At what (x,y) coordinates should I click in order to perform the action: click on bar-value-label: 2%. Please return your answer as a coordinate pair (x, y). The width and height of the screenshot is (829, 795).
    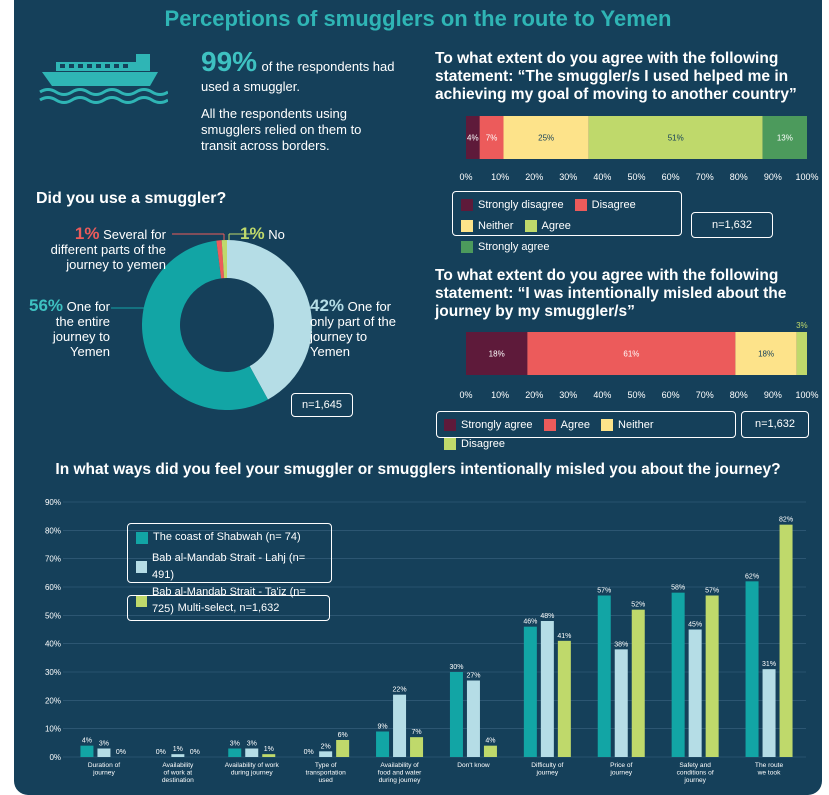
    Looking at the image, I should click on (326, 746).